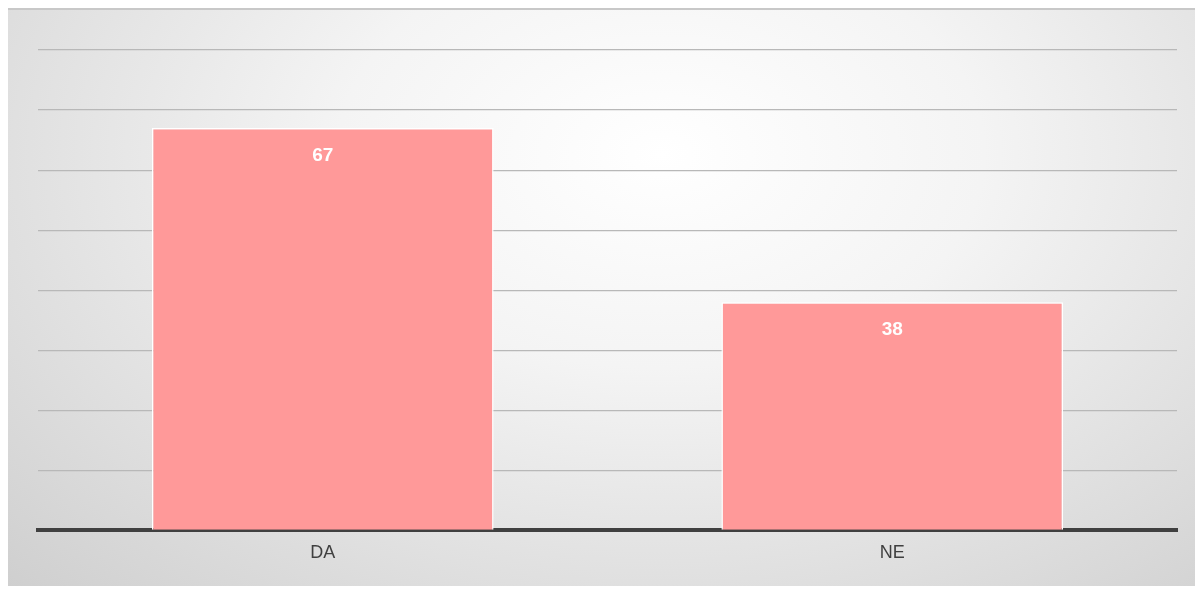 The image size is (1203, 594). What do you see at coordinates (892, 552) in the screenshot?
I see `x-tick-label: NE` at bounding box center [892, 552].